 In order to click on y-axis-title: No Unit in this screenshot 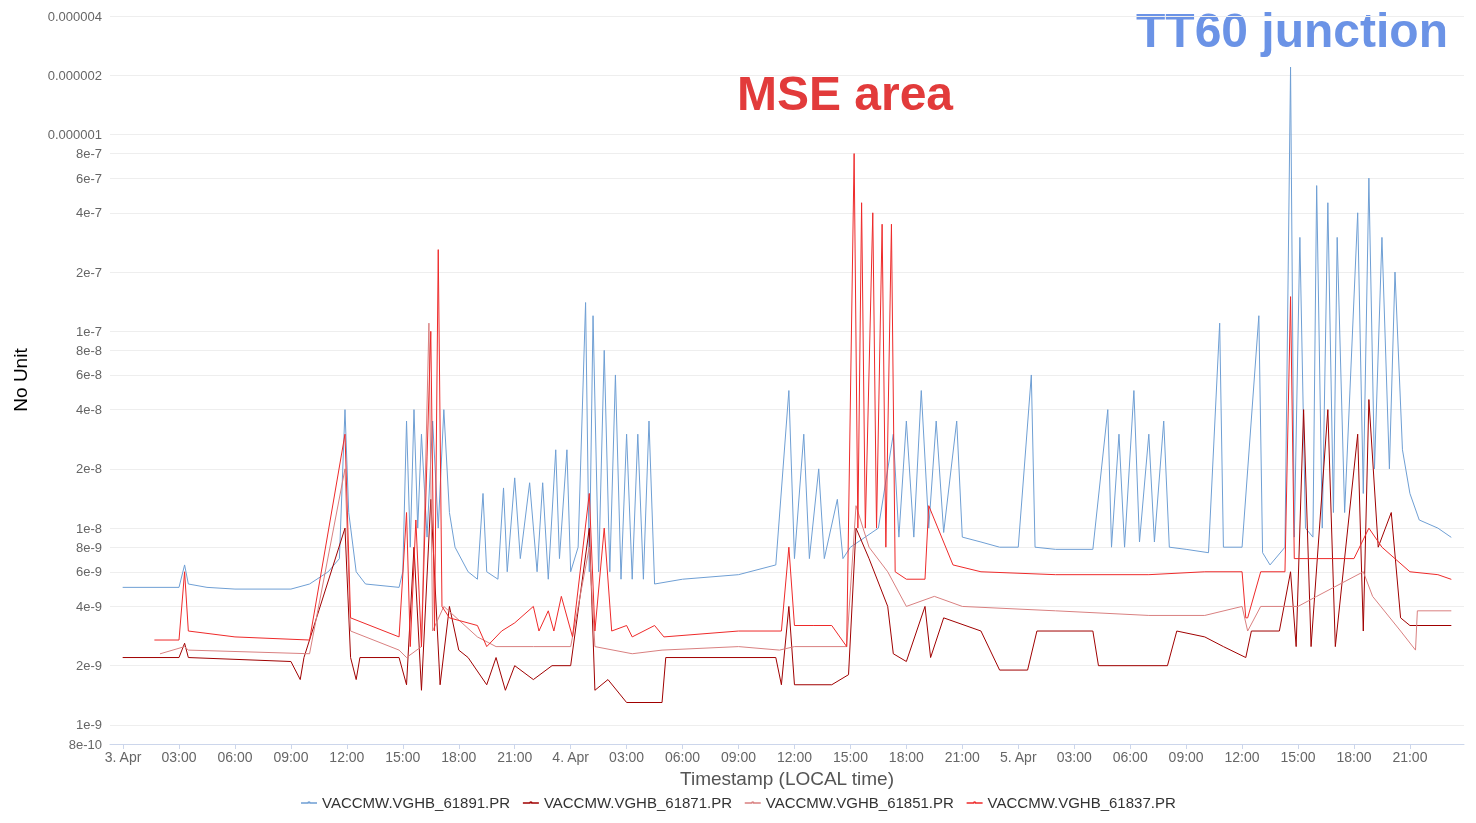, I will do `click(20, 379)`.